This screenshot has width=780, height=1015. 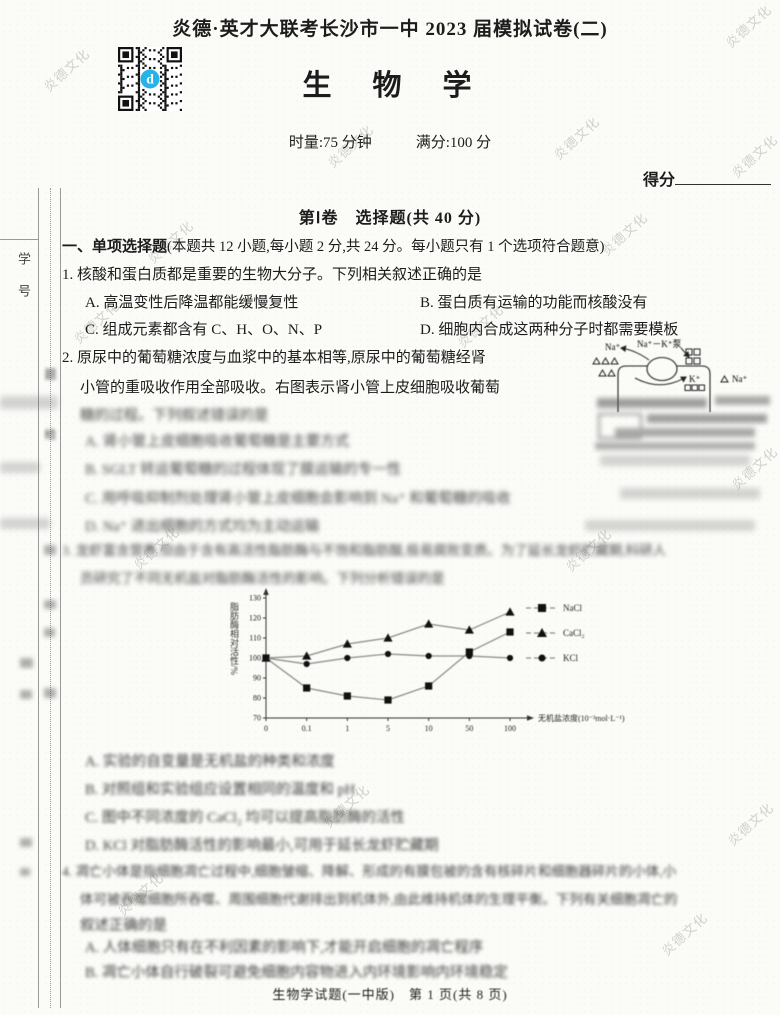 What do you see at coordinates (581, 718) in the screenshot?
I see `svg-text: 无机盐浓度(10⁻³mol·L⁻¹)` at bounding box center [581, 718].